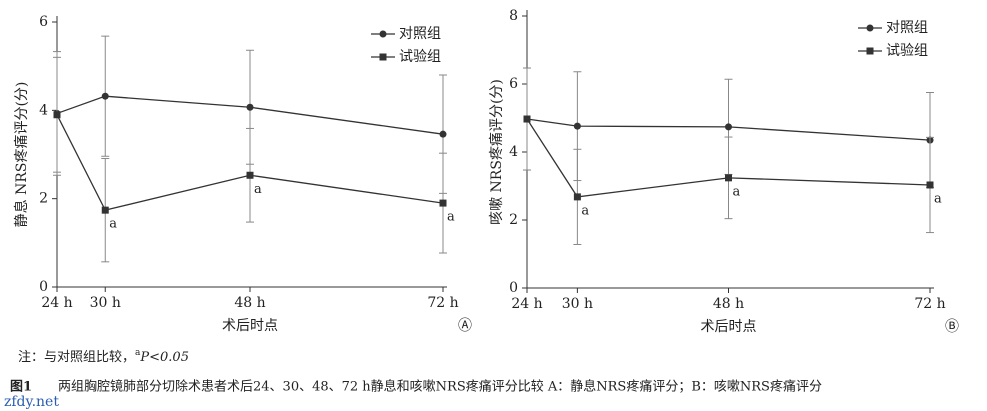 The image size is (987, 411). Describe the element at coordinates (21, 387) in the screenshot. I see `caption-label: 图1` at that location.